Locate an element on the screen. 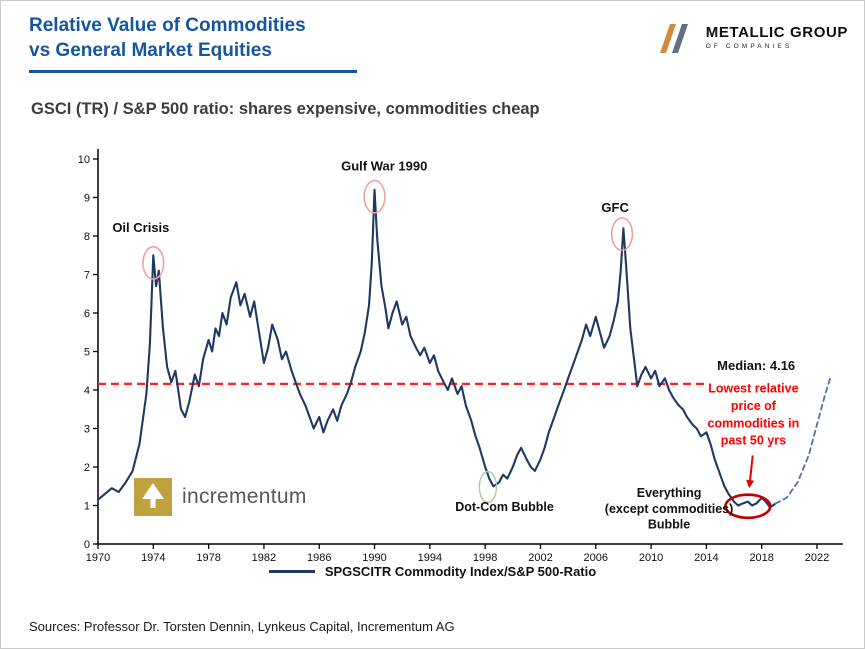  y-tick-labels: 0 1 2 3 4 5 6 7 8 9 10 is located at coordinates (88, 352).